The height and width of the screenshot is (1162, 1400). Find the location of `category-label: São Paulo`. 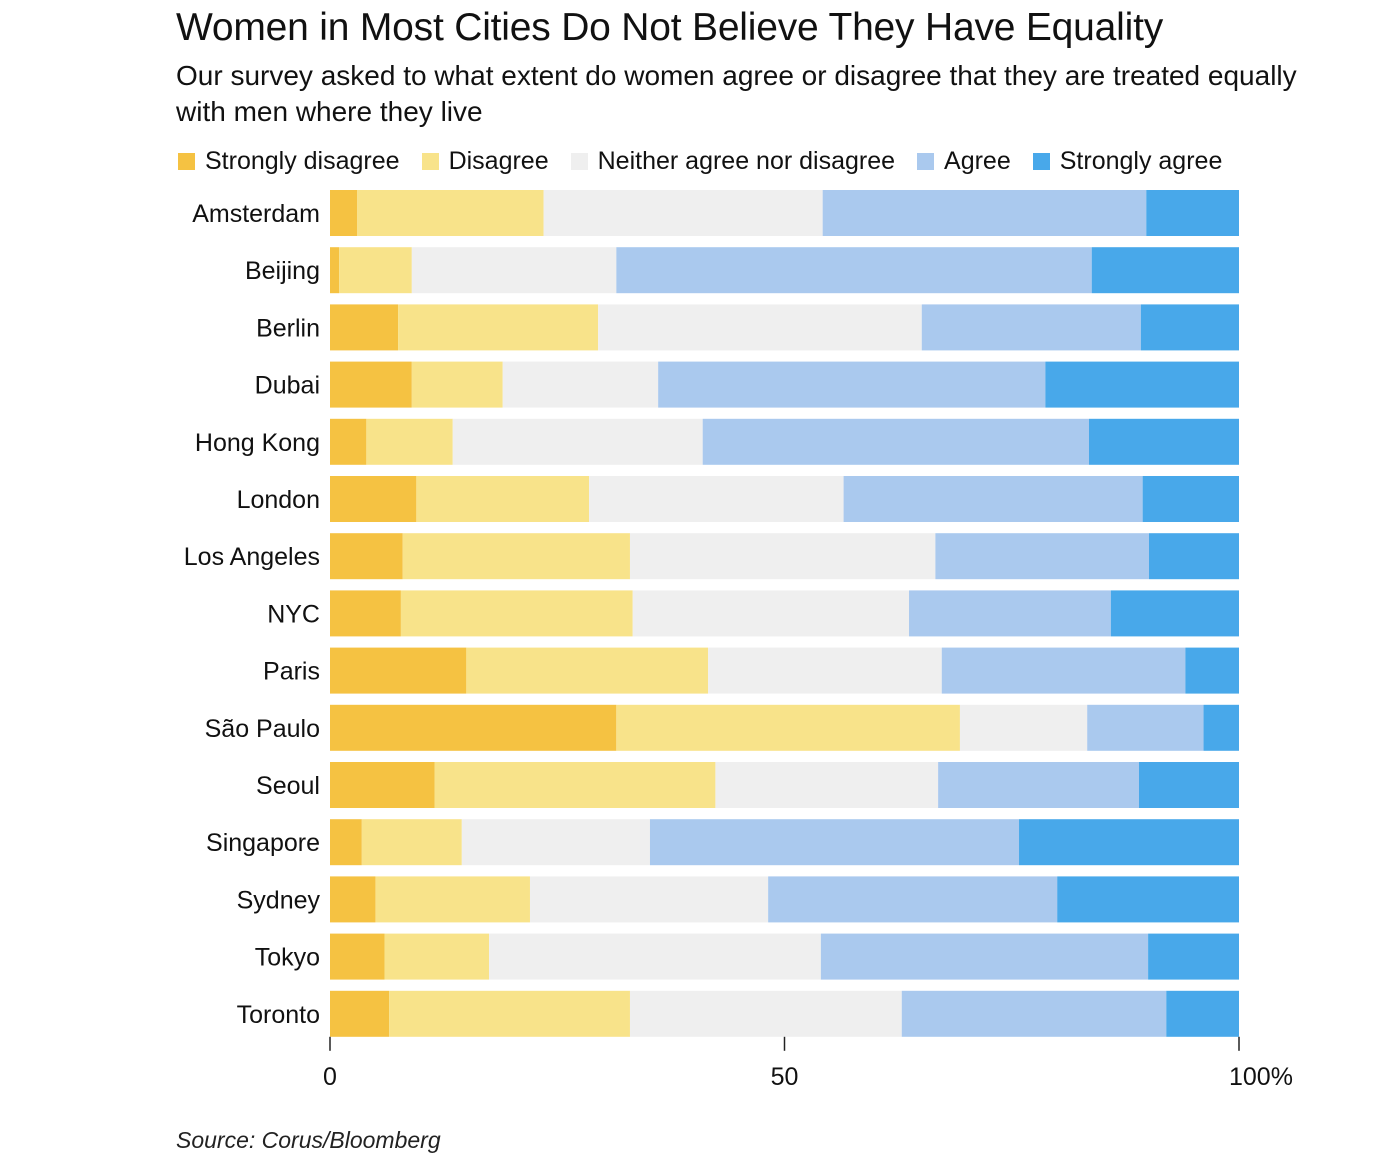

category-label: São Paulo is located at coordinates (262, 729).